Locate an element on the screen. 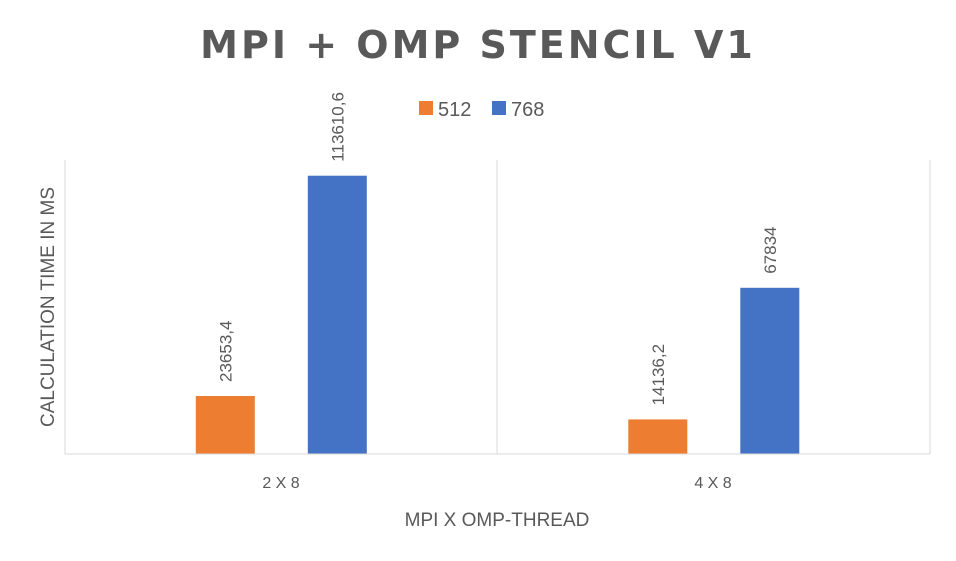 The height and width of the screenshot is (561, 956). data-label-768-1: 67834 is located at coordinates (770, 250).